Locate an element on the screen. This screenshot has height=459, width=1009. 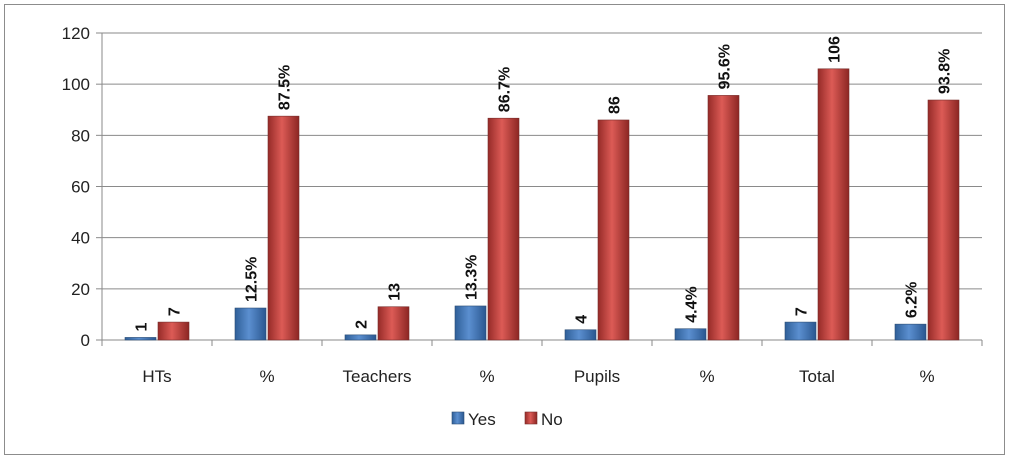
data-label-yes: 6.2% is located at coordinates (912, 300).